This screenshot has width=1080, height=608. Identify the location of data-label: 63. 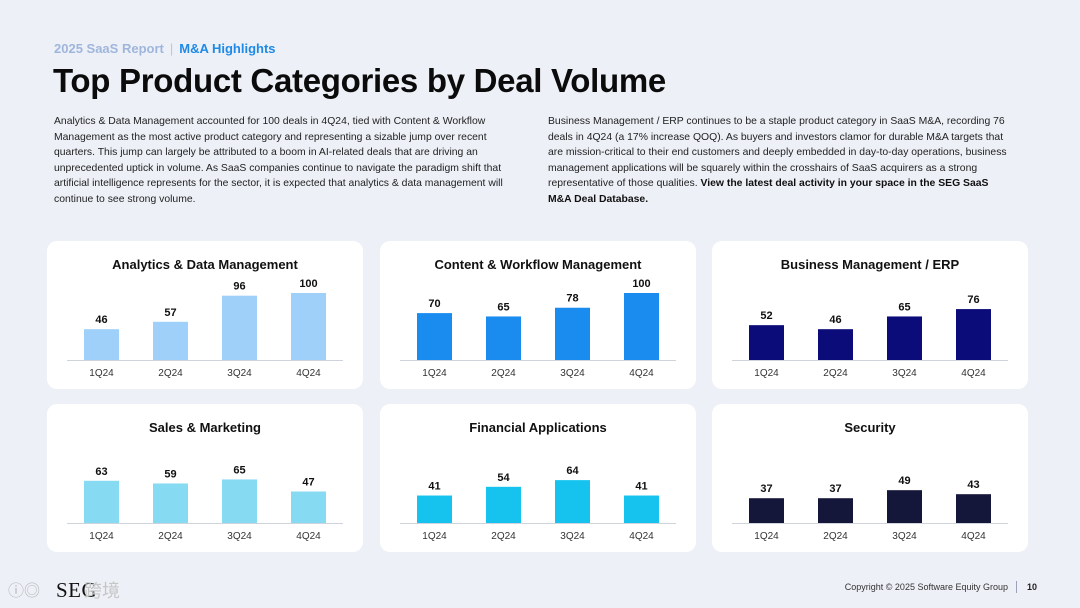
(101, 472).